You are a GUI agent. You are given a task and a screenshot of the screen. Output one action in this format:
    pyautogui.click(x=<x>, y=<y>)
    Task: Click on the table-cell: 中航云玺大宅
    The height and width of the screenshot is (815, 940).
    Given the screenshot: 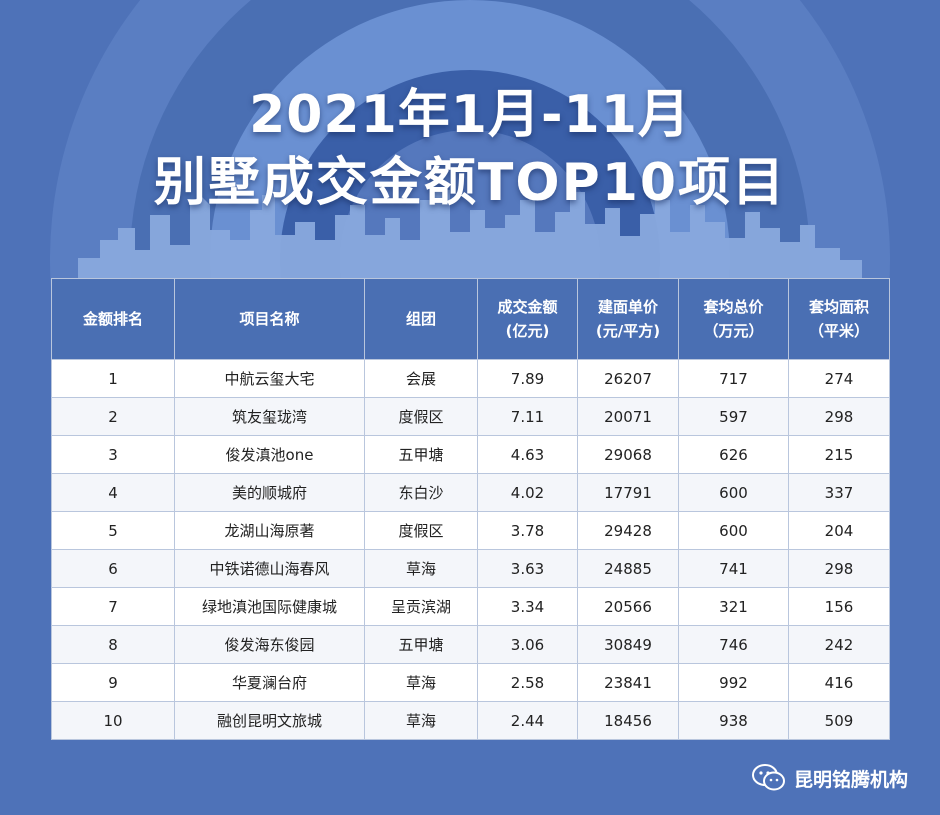 What is the action you would take?
    pyautogui.click(x=269, y=378)
    